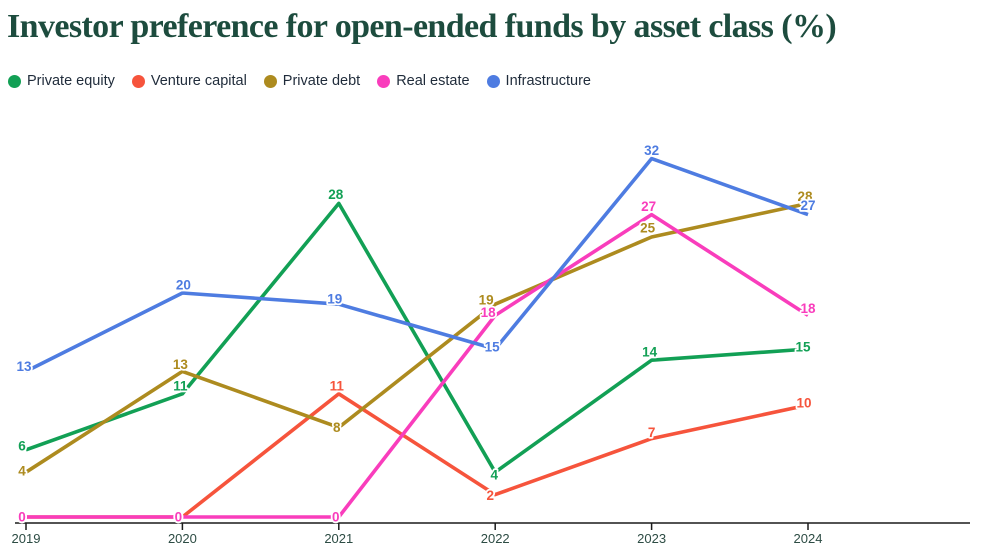 The width and height of the screenshot is (1000, 556). Describe the element at coordinates (24, 366) in the screenshot. I see `value-label-infrastructure-2019: 13` at that location.